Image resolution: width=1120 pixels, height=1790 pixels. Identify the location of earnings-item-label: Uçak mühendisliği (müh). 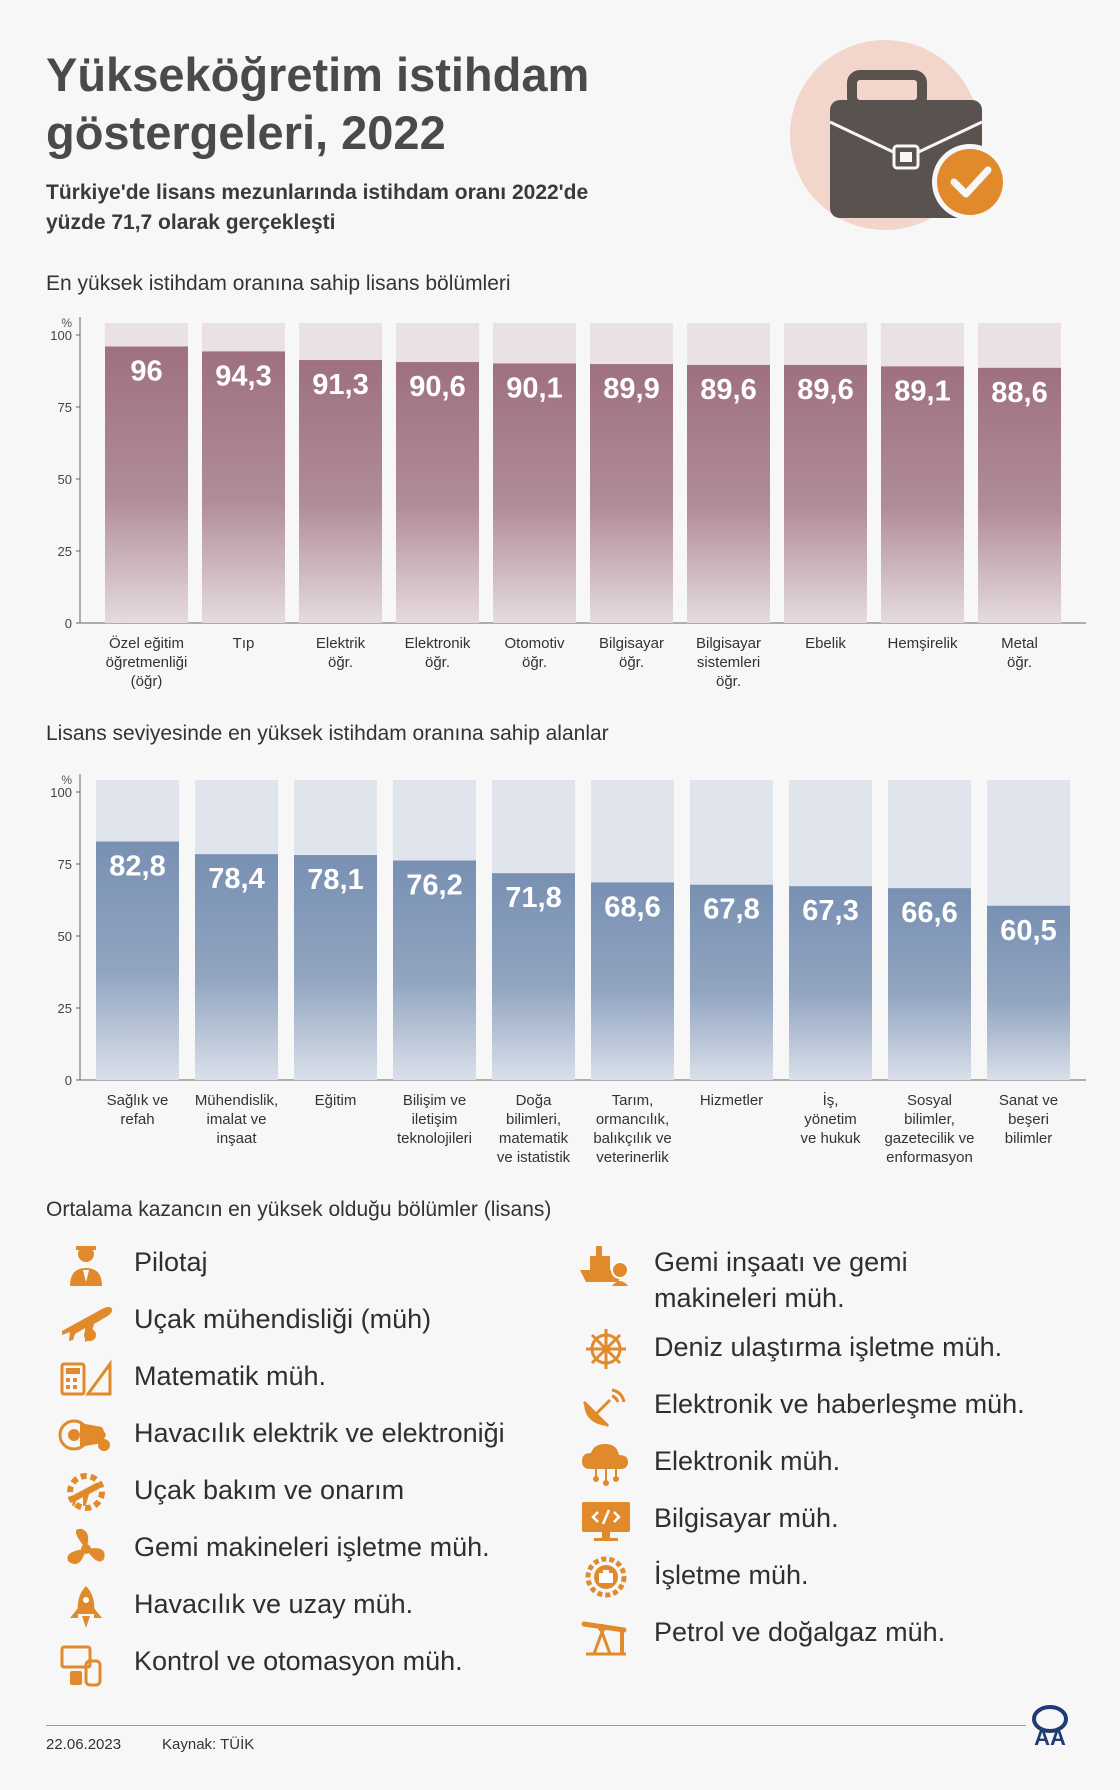
(282, 1319).